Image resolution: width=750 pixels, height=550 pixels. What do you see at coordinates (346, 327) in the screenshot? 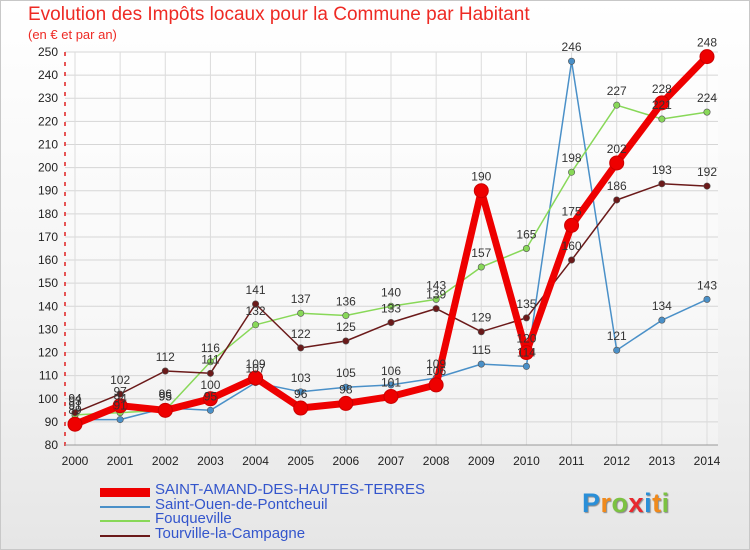
I see `data-label: 125` at bounding box center [346, 327].